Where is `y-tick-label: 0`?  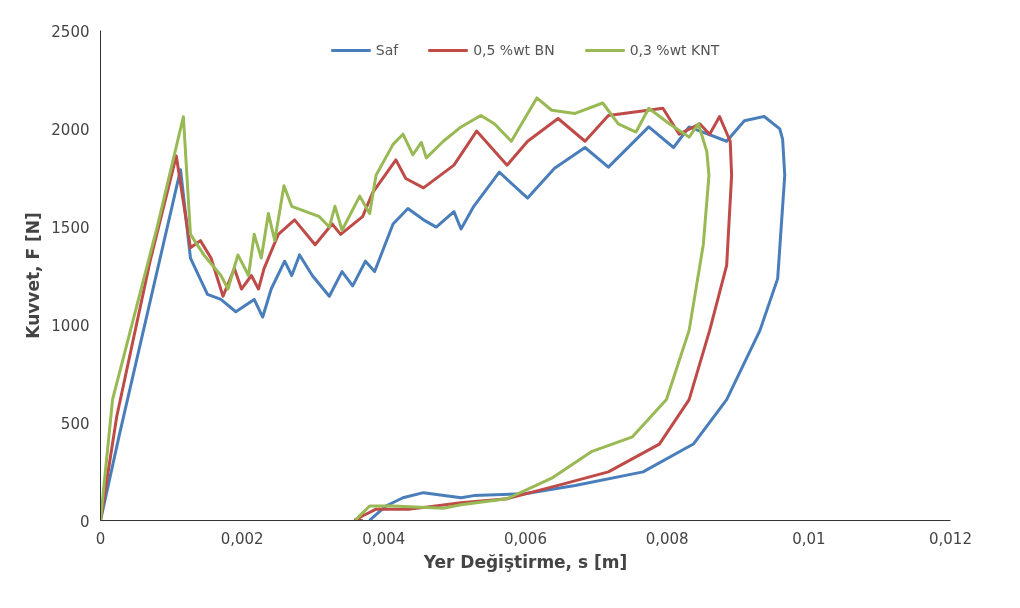 y-tick-label: 0 is located at coordinates (84, 521).